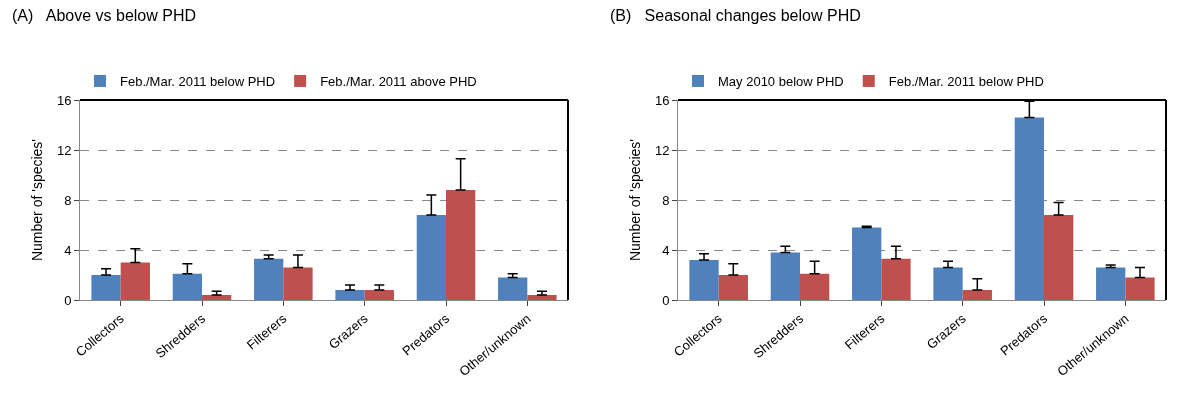 Image resolution: width=1196 pixels, height=405 pixels. Describe the element at coordinates (104, 16) in the screenshot. I see `chart-title: (A) Above vs below PHD` at that location.